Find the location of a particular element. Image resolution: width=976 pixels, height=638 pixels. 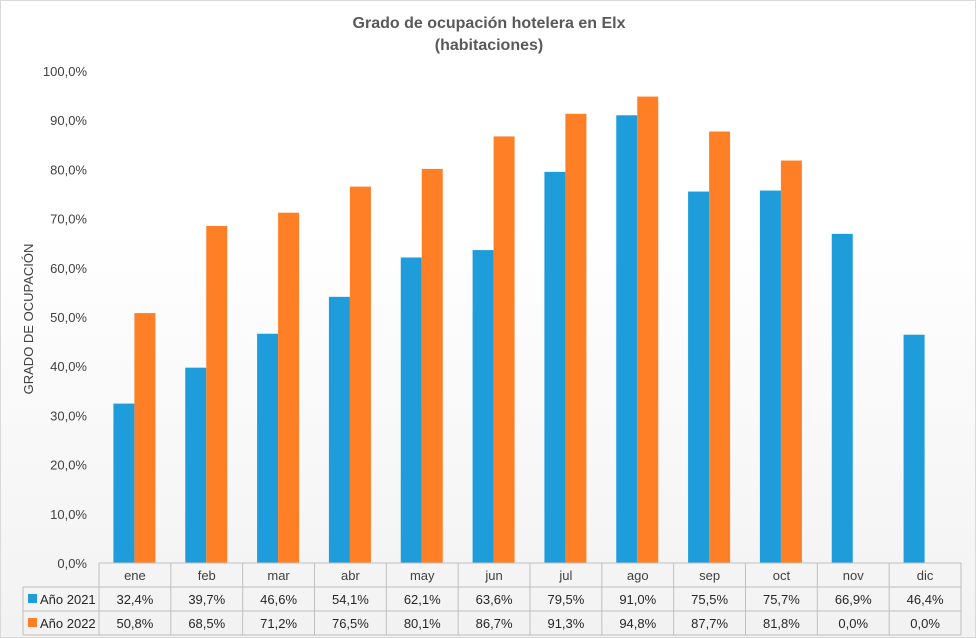

y-tick-label: 50,0% is located at coordinates (68, 317).